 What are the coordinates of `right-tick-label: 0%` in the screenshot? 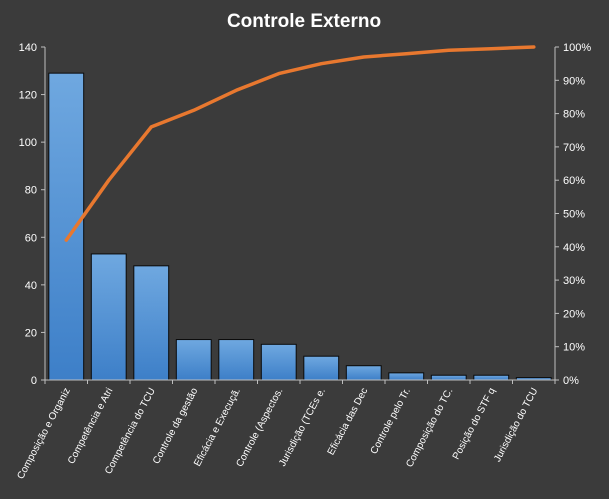 It's located at (571, 381).